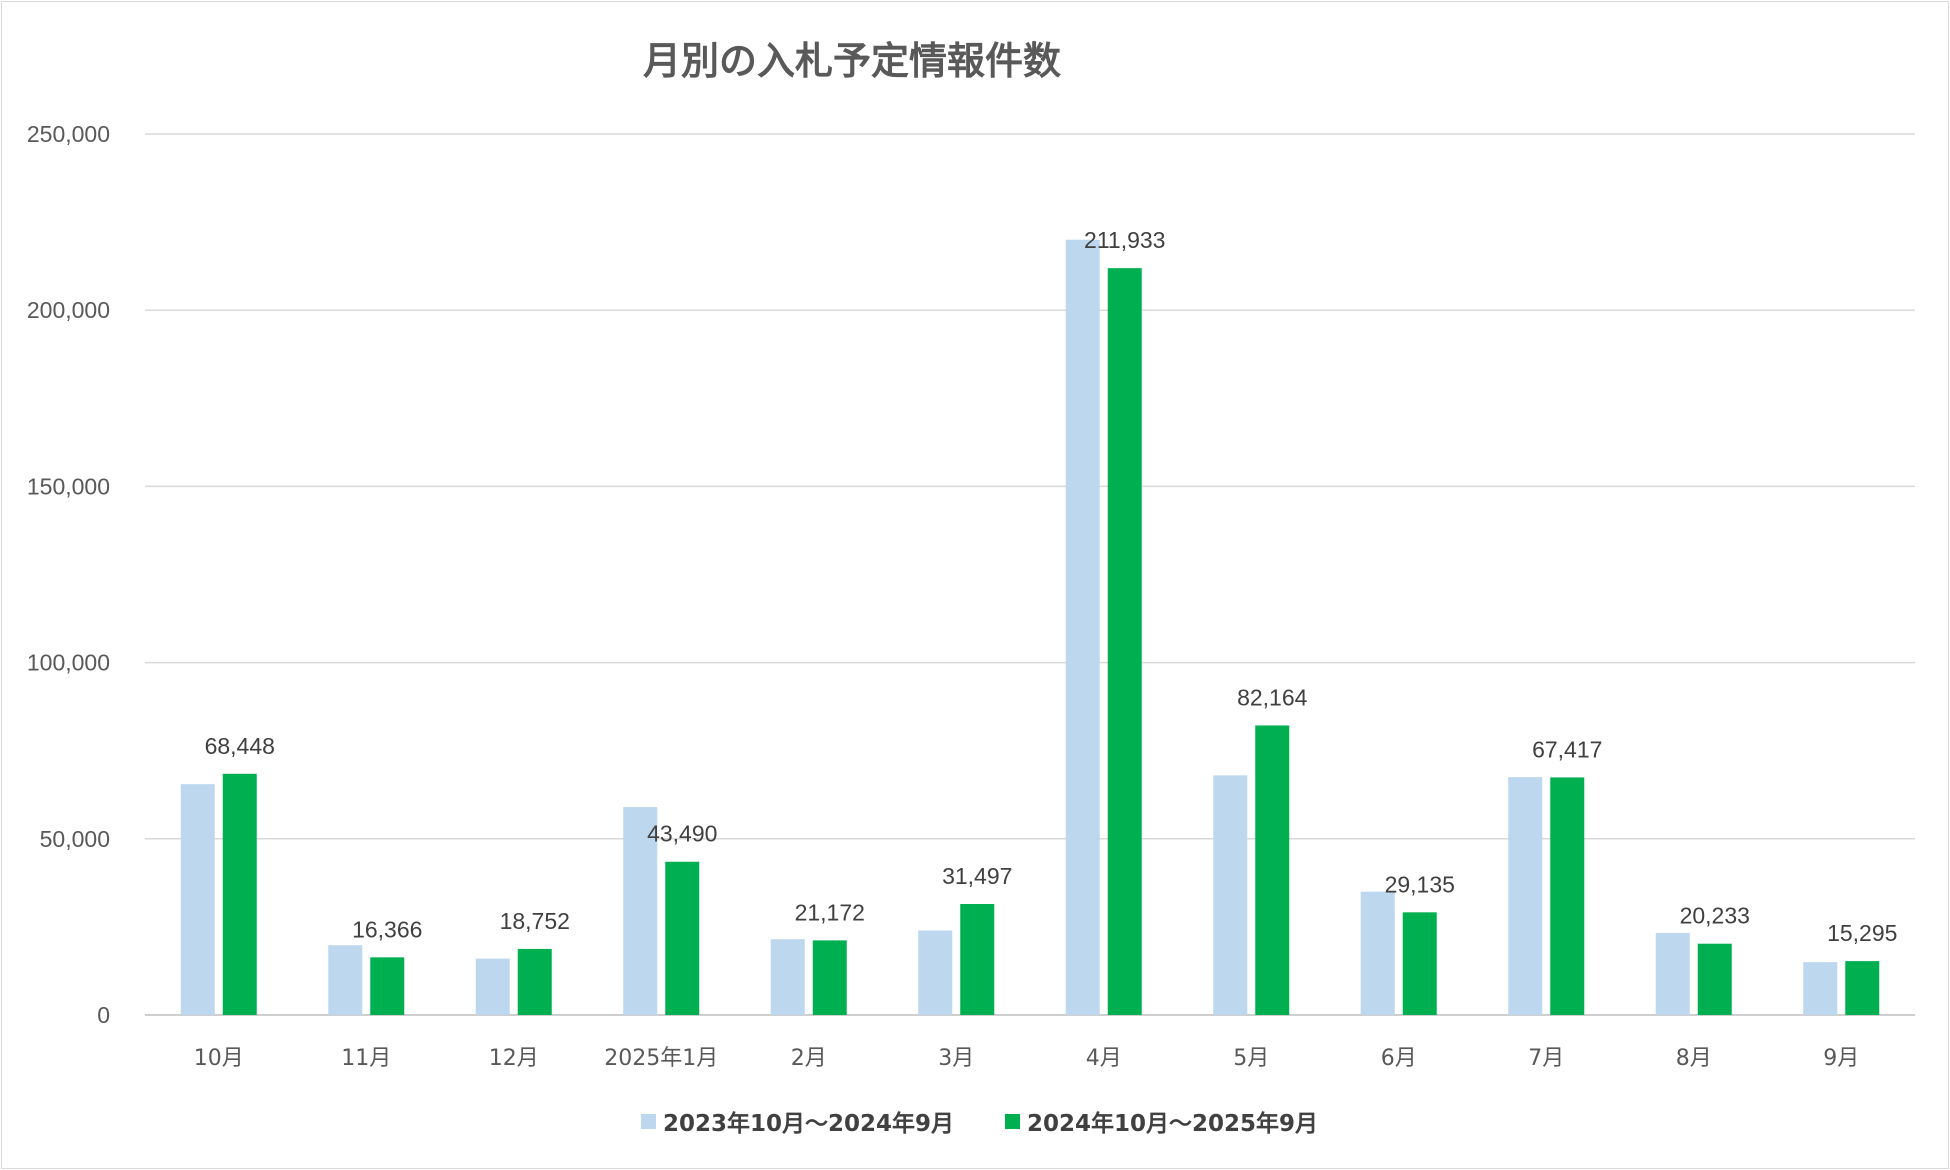 This screenshot has height=1170, width=1950. Describe the element at coordinates (1027, 1058) in the screenshot. I see `x-axis-categories: 10月 11月 12月 2025年1月 2月 3月 4月 5月 6月 7月 8月 9月` at that location.